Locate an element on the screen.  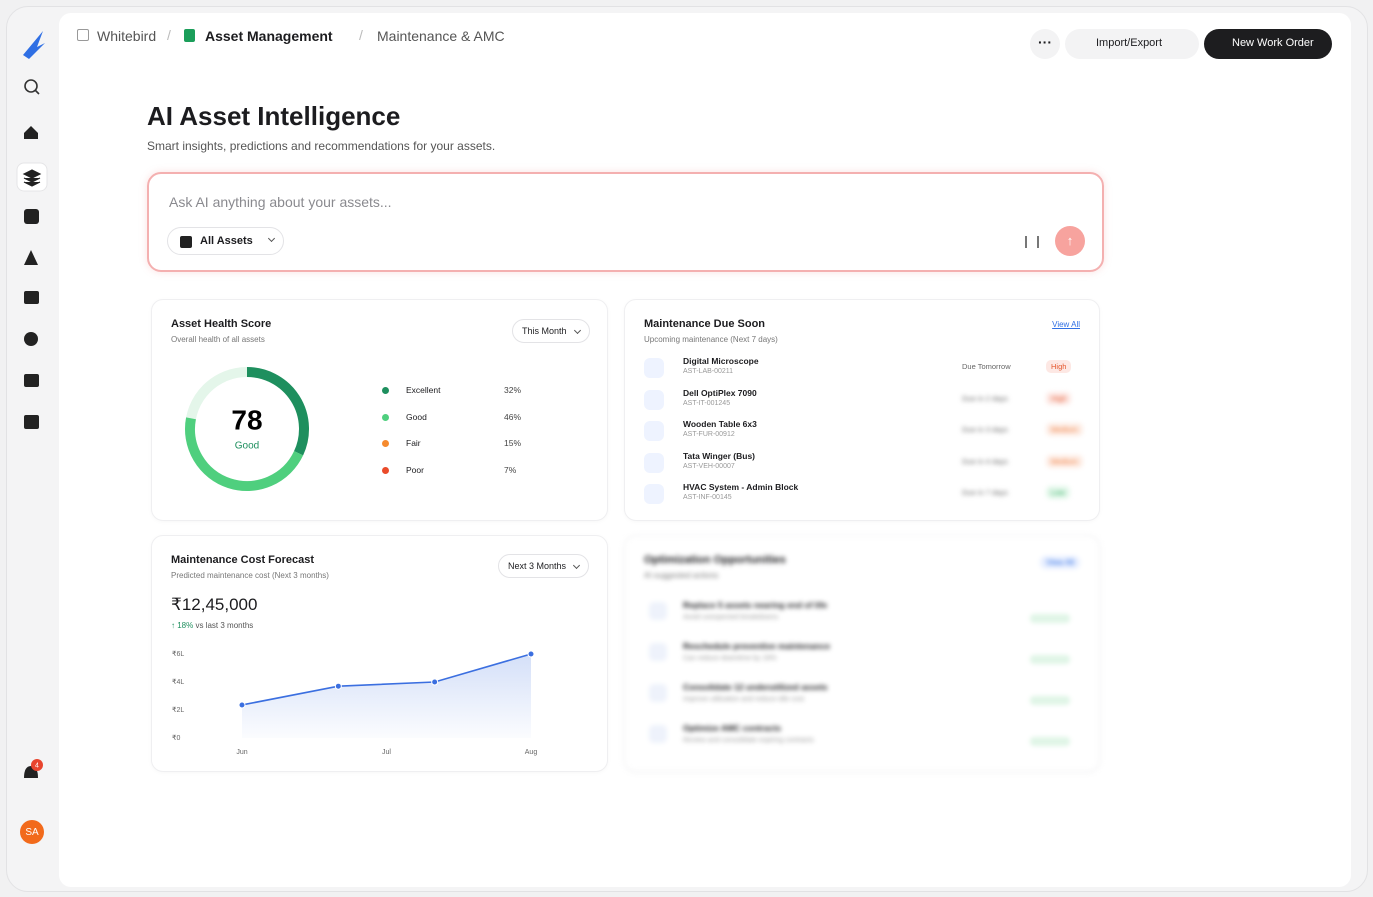
card-subtitle: Overall health of all assets is located at coordinates (218, 339).